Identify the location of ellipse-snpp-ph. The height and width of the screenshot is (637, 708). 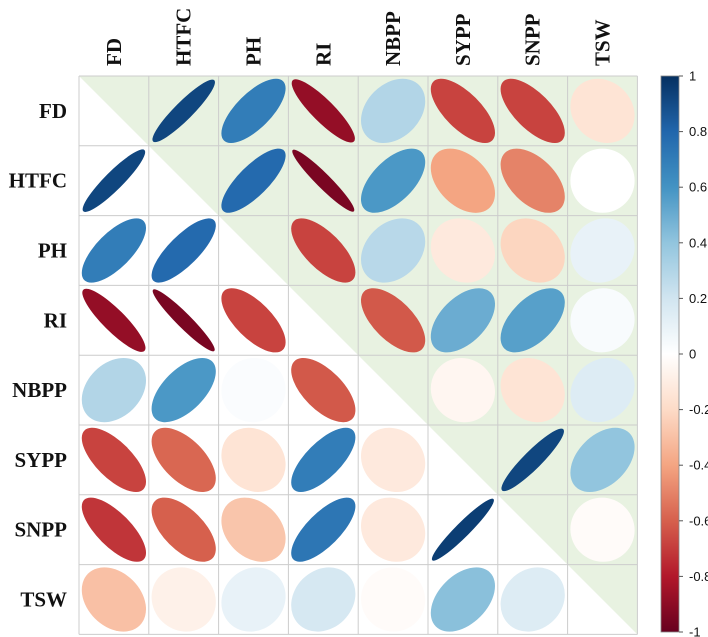
(253, 529).